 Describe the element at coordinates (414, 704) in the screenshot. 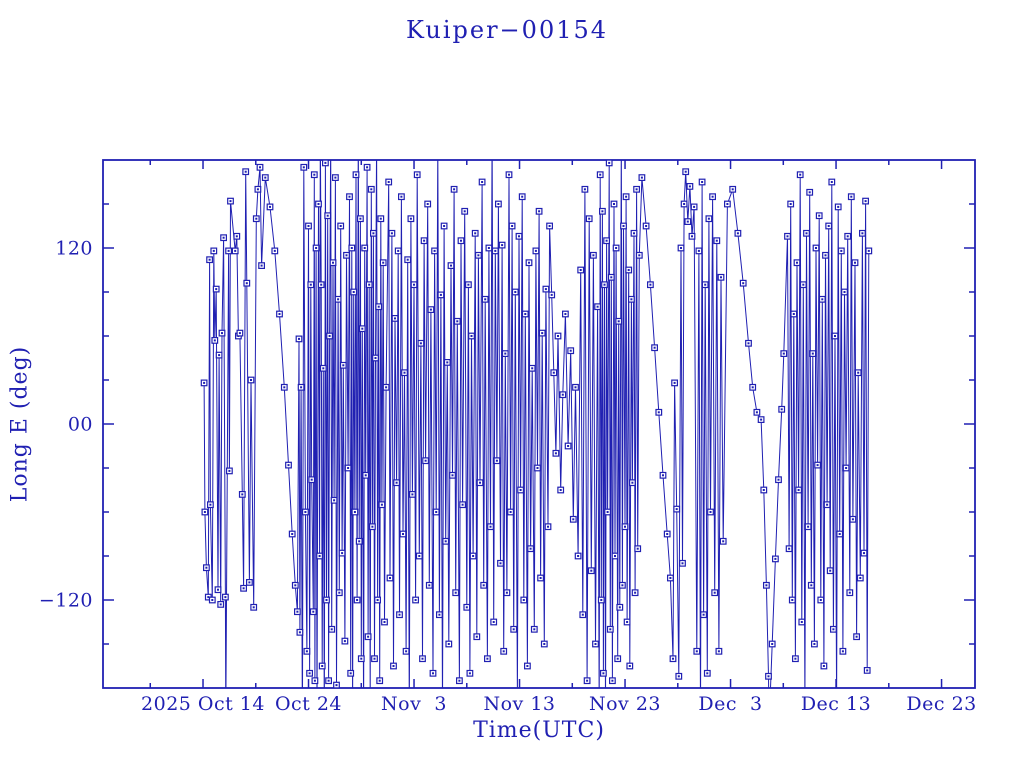

I see `x-tick-label: Nov 3` at that location.